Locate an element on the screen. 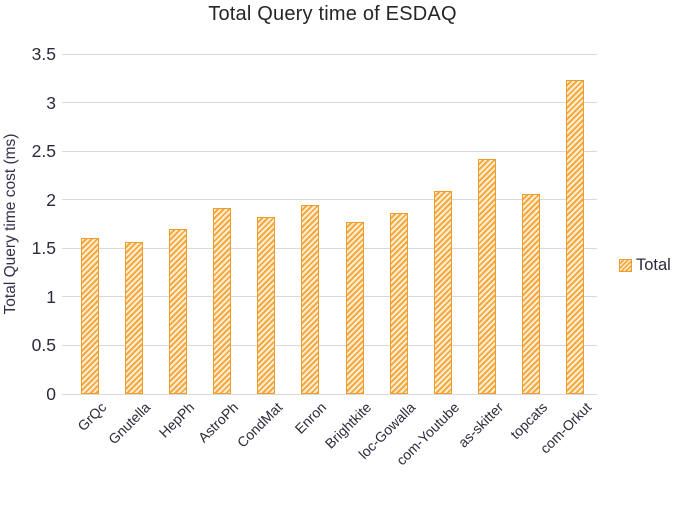  bar-CondMat is located at coordinates (266, 305).